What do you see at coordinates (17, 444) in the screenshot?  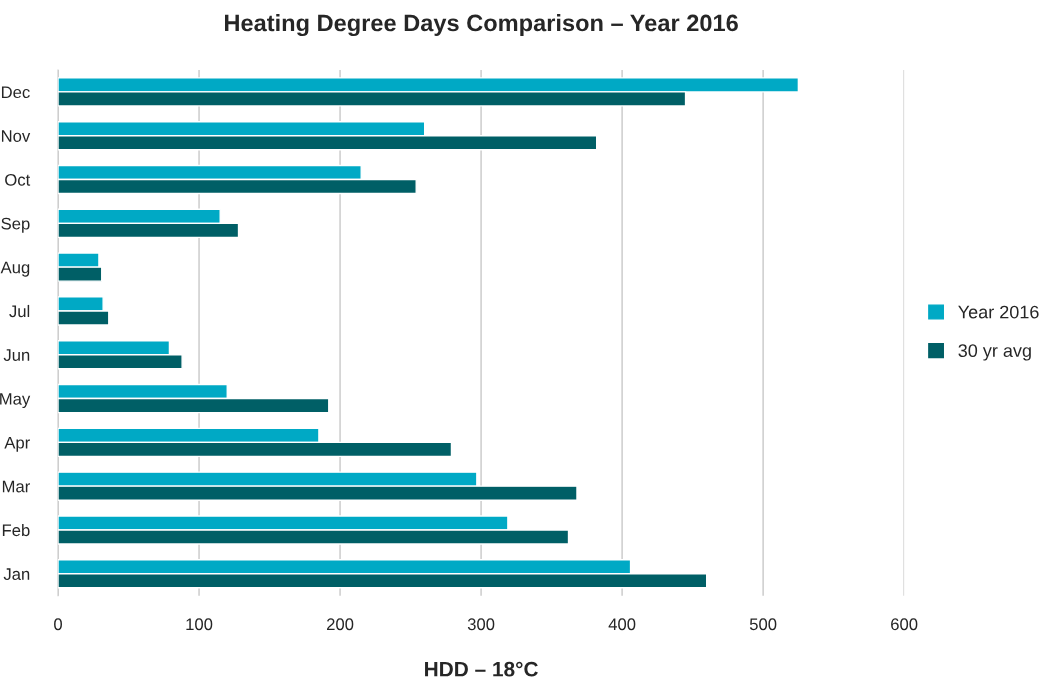 I see `y-tick-label: Apr` at bounding box center [17, 444].